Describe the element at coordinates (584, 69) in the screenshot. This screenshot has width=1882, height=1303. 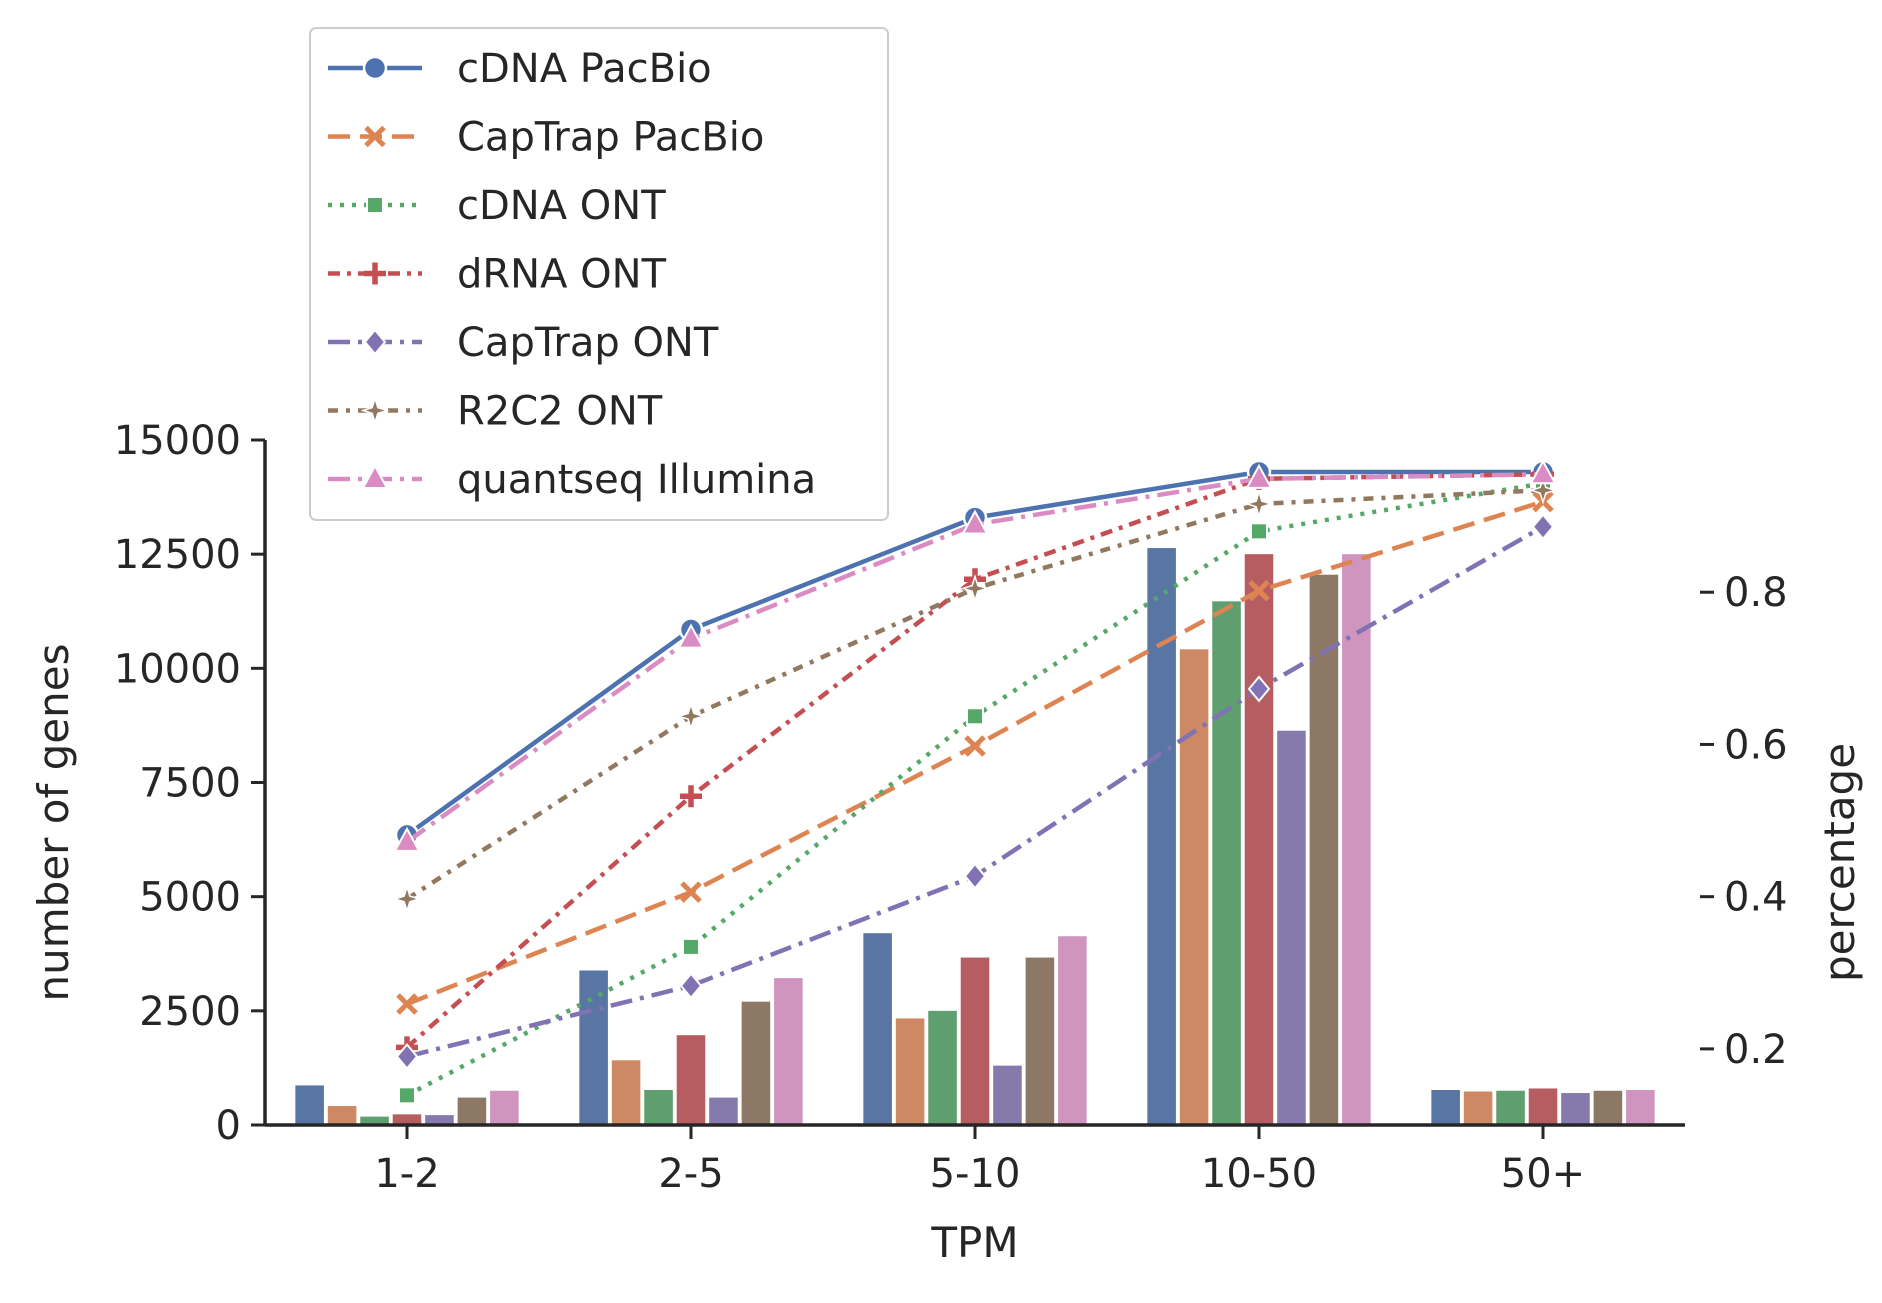
I see `legend-label: cDNA PacBio` at that location.